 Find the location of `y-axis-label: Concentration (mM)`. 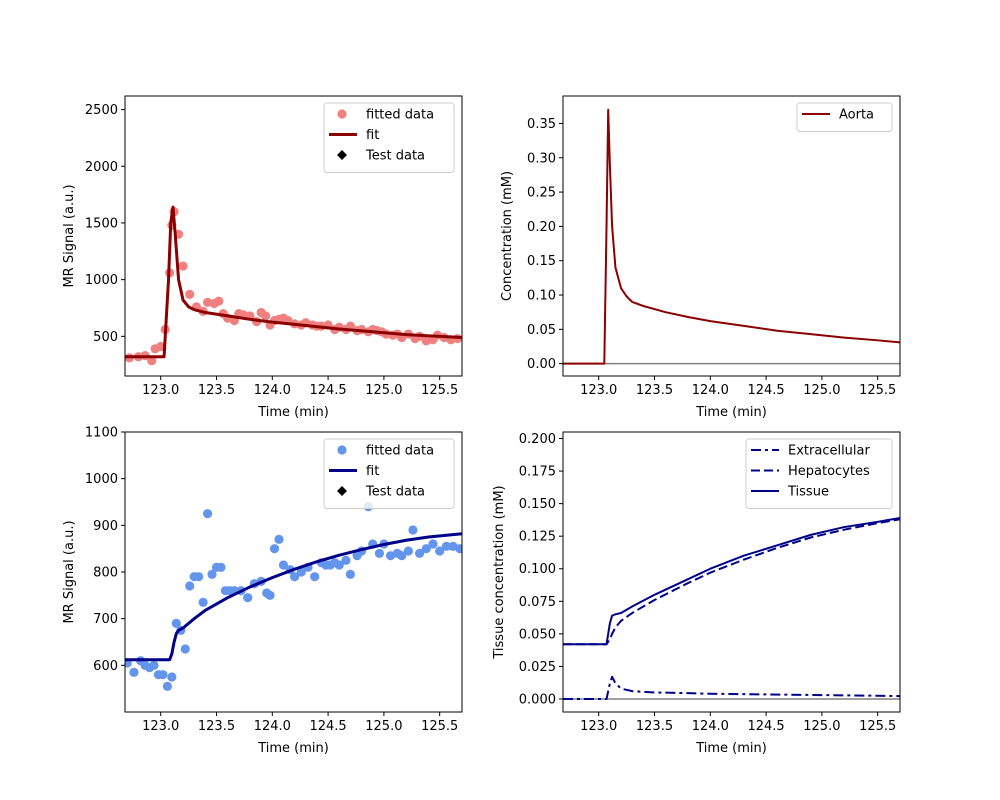

y-axis-label: Concentration (mM) is located at coordinates (507, 236).